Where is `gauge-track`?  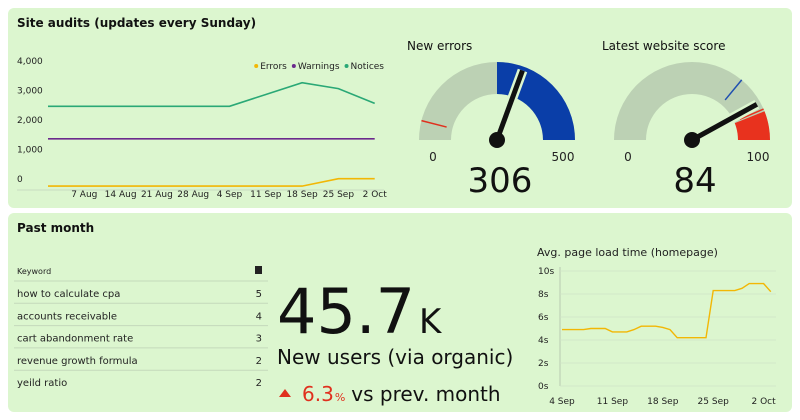 gauge-track is located at coordinates (692, 101).